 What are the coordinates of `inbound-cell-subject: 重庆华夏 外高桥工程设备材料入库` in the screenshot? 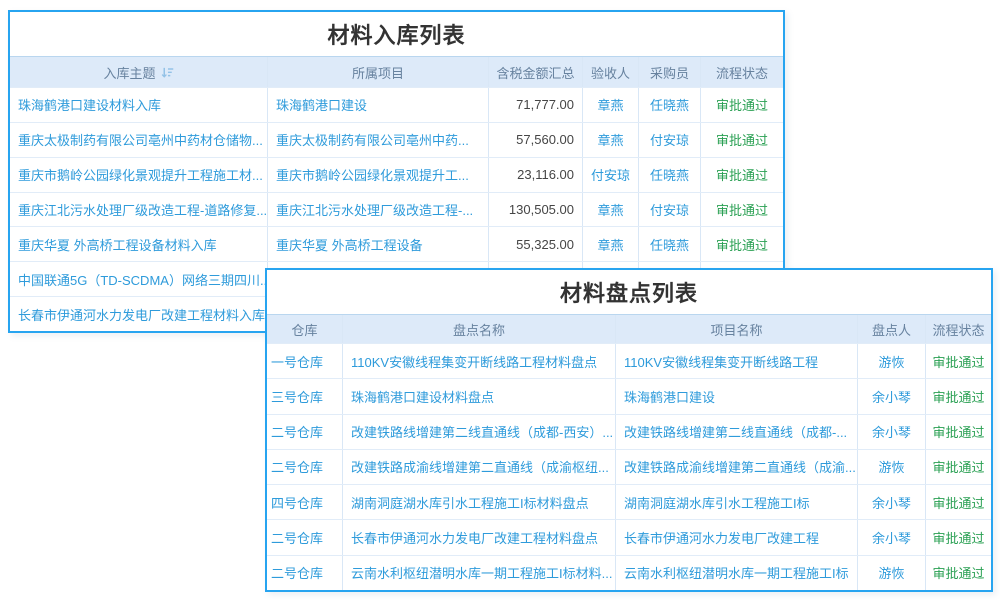 It's located at (117, 245).